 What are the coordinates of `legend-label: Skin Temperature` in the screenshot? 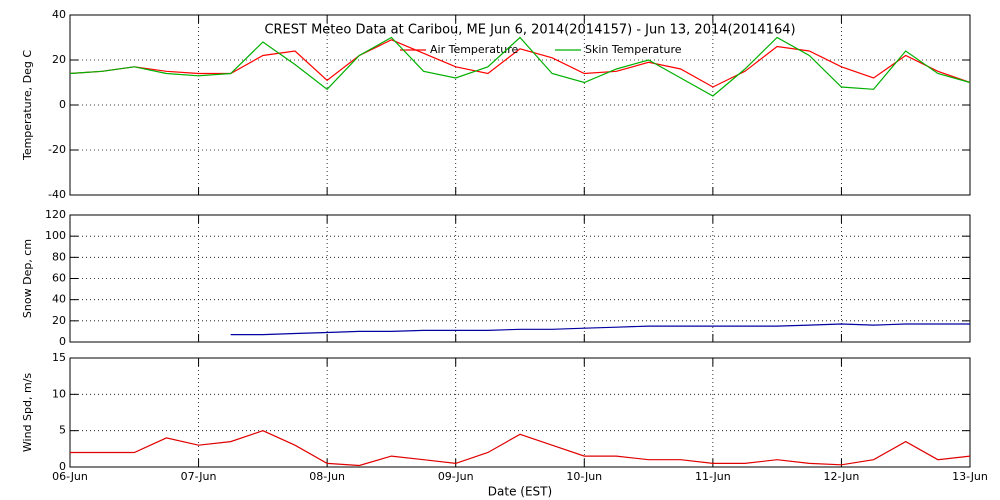 It's located at (633, 49).